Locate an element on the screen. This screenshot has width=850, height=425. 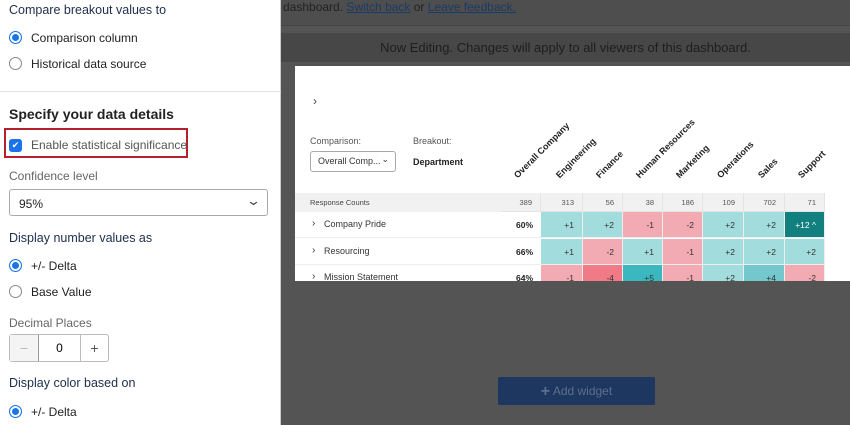
divider is located at coordinates (140, 91).